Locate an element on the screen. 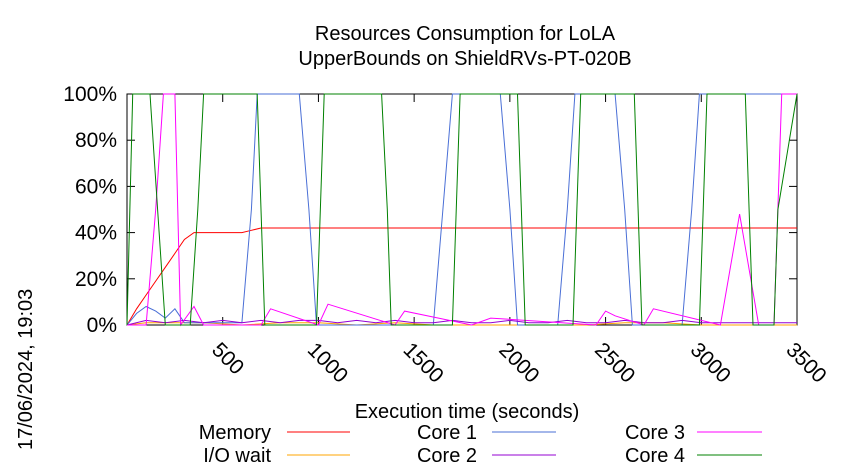 This screenshot has width=850, height=475. legend-label-core-3: Core 3 is located at coordinates (655, 433).